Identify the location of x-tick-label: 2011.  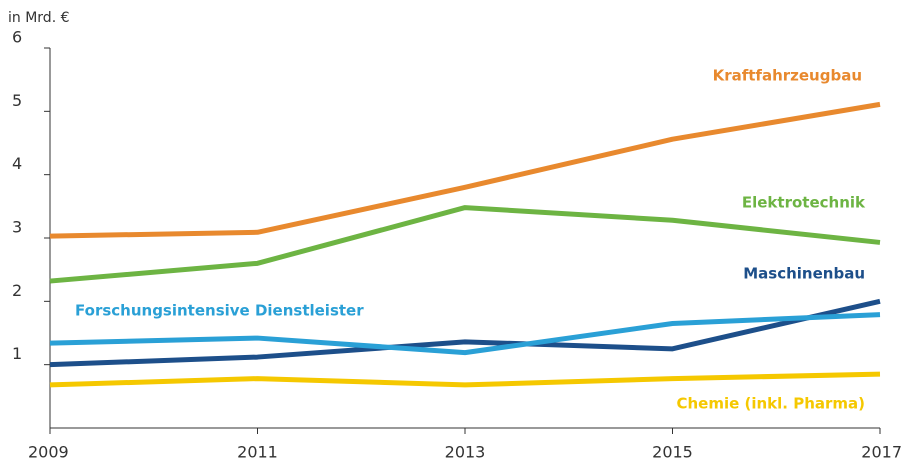
(257, 452).